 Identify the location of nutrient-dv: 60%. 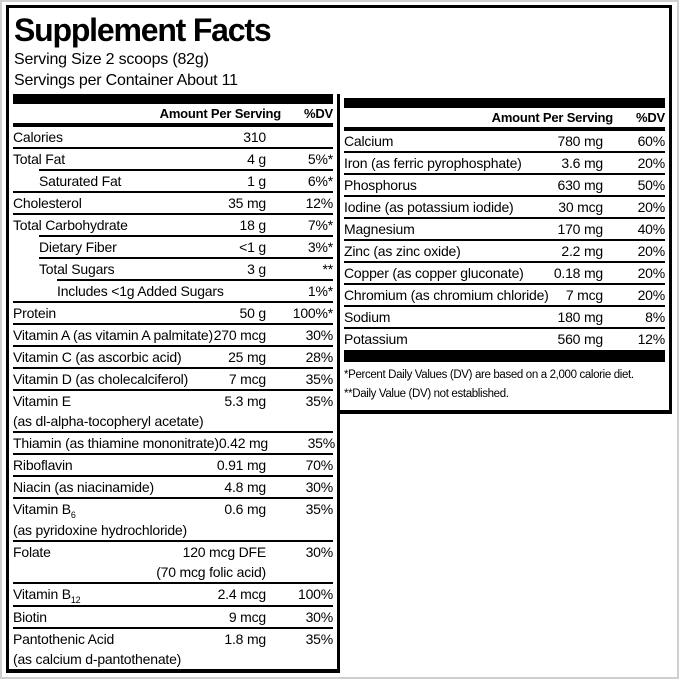
(651, 141).